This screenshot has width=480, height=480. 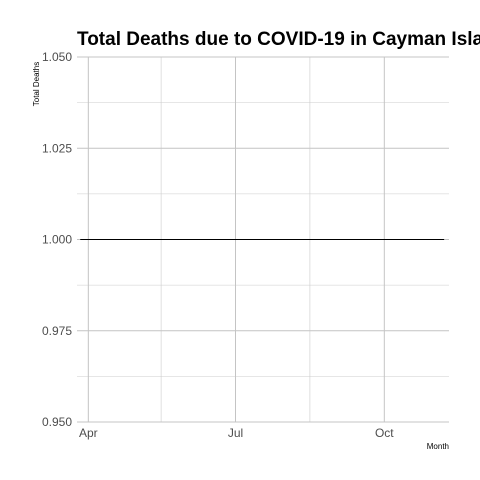 What do you see at coordinates (36, 84) in the screenshot?
I see `y-axis-title: Total Deaths` at bounding box center [36, 84].